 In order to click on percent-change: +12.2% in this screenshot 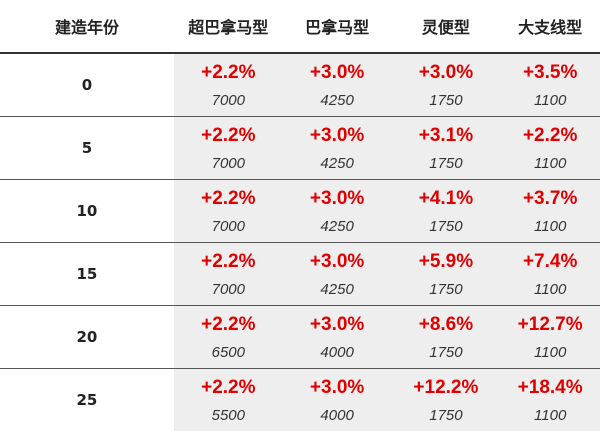, I will do `click(446, 388)`.